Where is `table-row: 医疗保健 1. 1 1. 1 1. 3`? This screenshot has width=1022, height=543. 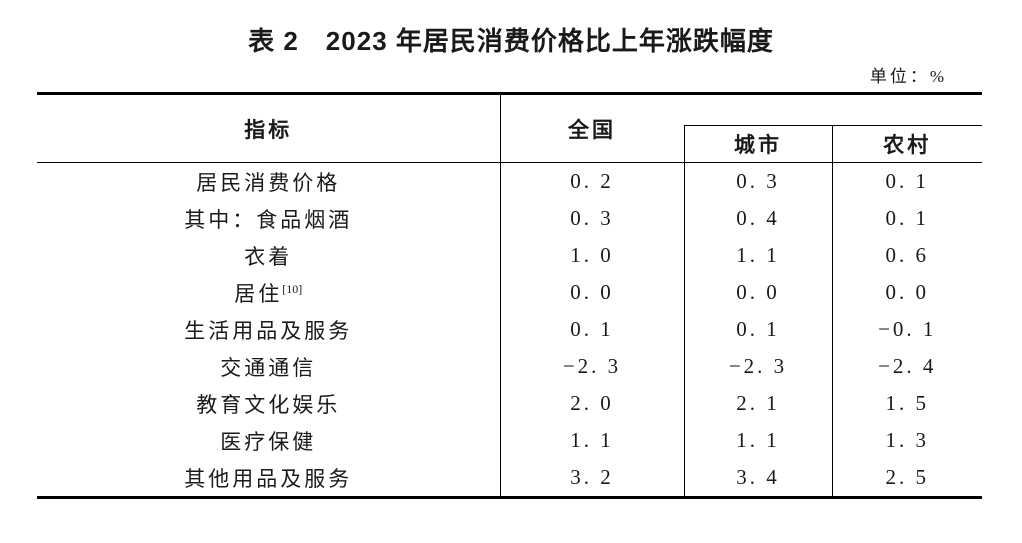 table-row: 医疗保健 1. 1 1. 1 1. 3 is located at coordinates (509, 440).